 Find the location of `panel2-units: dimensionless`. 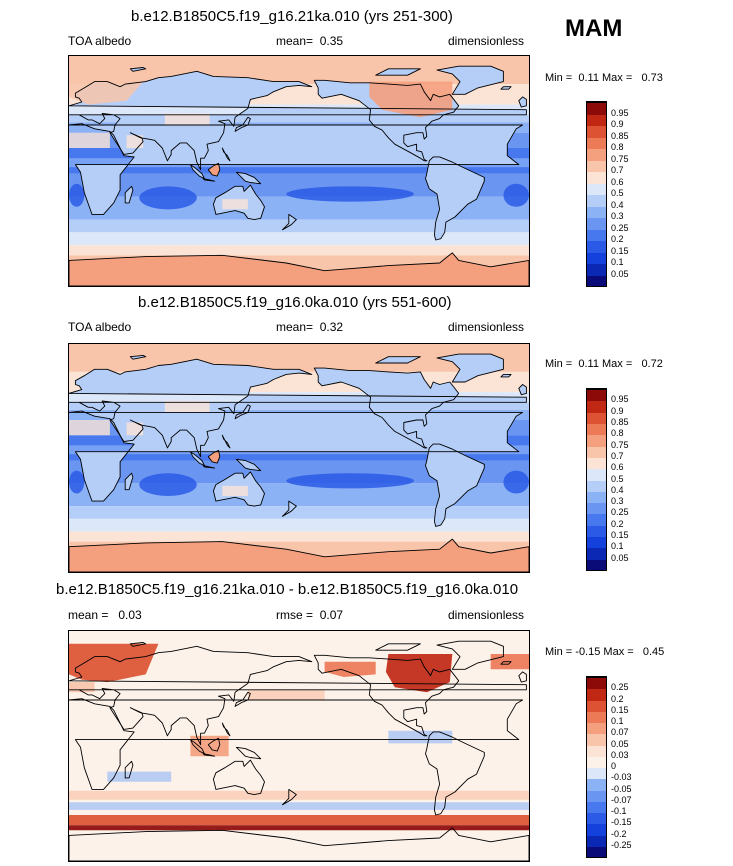

panel2-units: dimensionless is located at coordinates (486, 327).